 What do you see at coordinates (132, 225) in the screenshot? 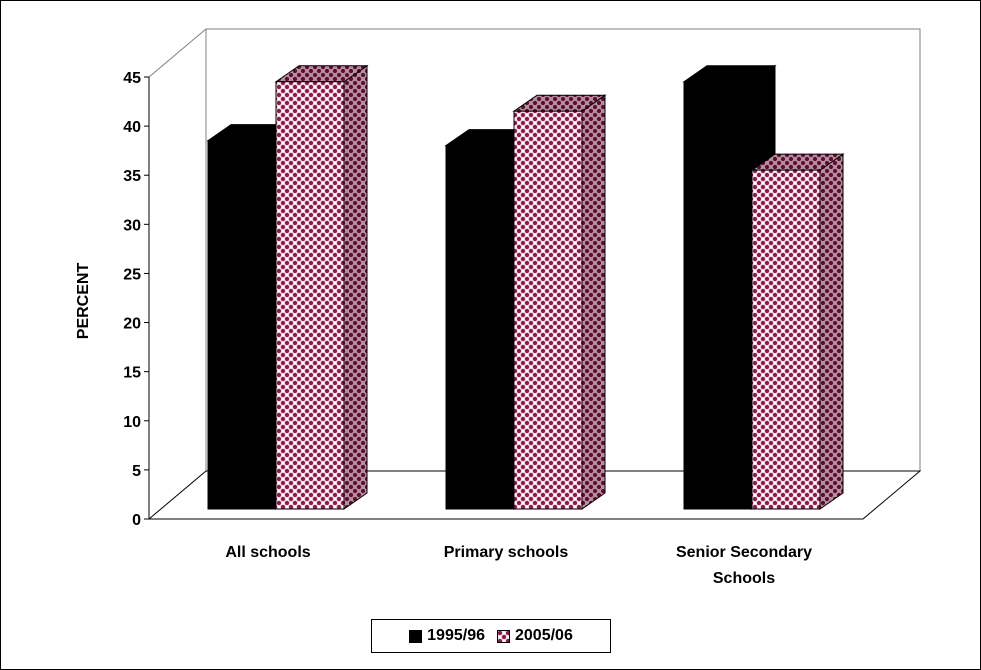
I see `y-tick-label: 30` at bounding box center [132, 225].